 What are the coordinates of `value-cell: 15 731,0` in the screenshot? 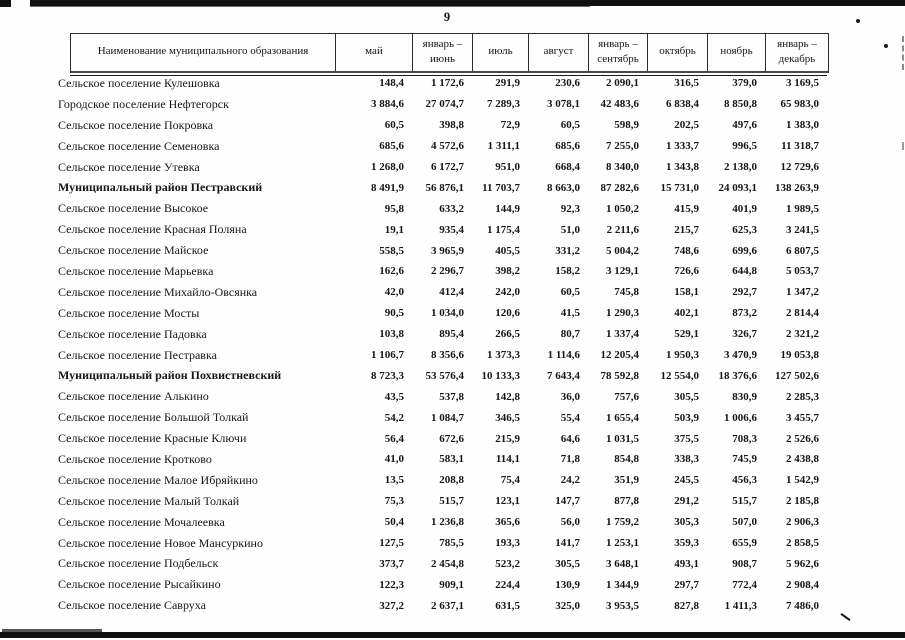 It's located at (680, 187).